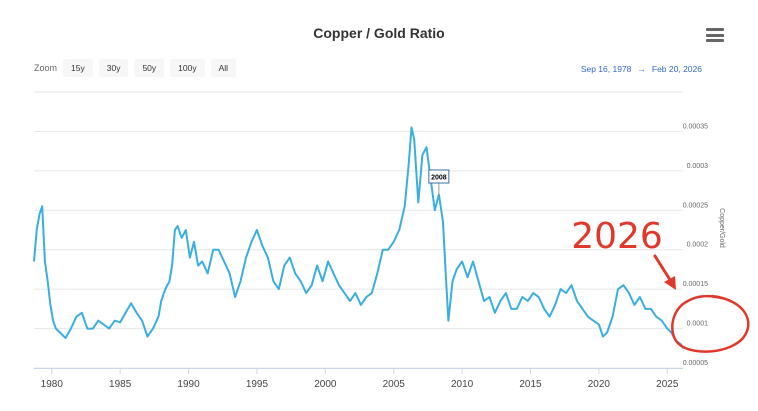  I want to click on x-tick-label: 1985, so click(120, 384).